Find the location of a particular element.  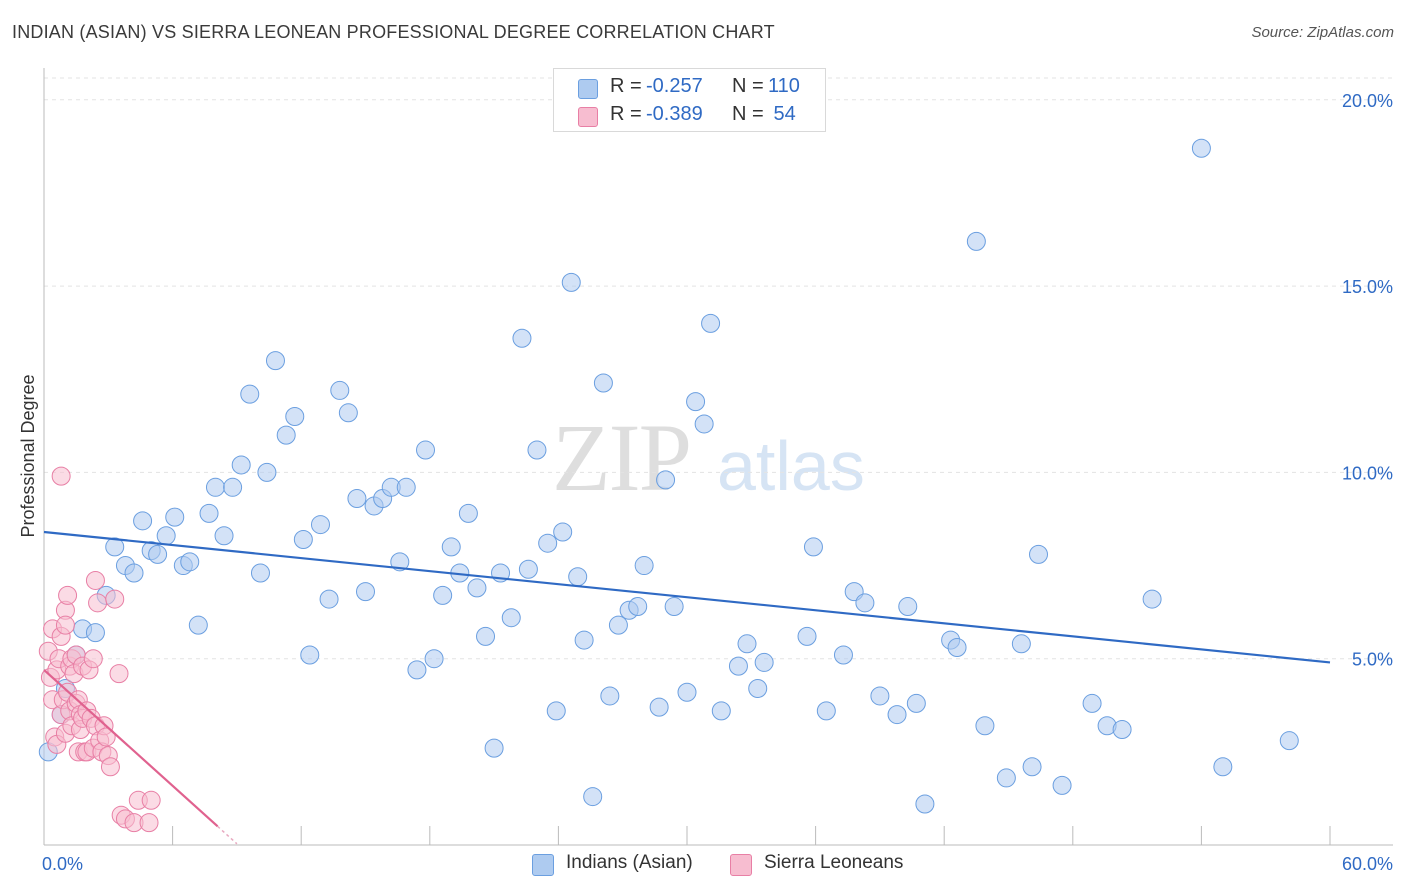

legend-r-label: R = is located at coordinates (626, 114).